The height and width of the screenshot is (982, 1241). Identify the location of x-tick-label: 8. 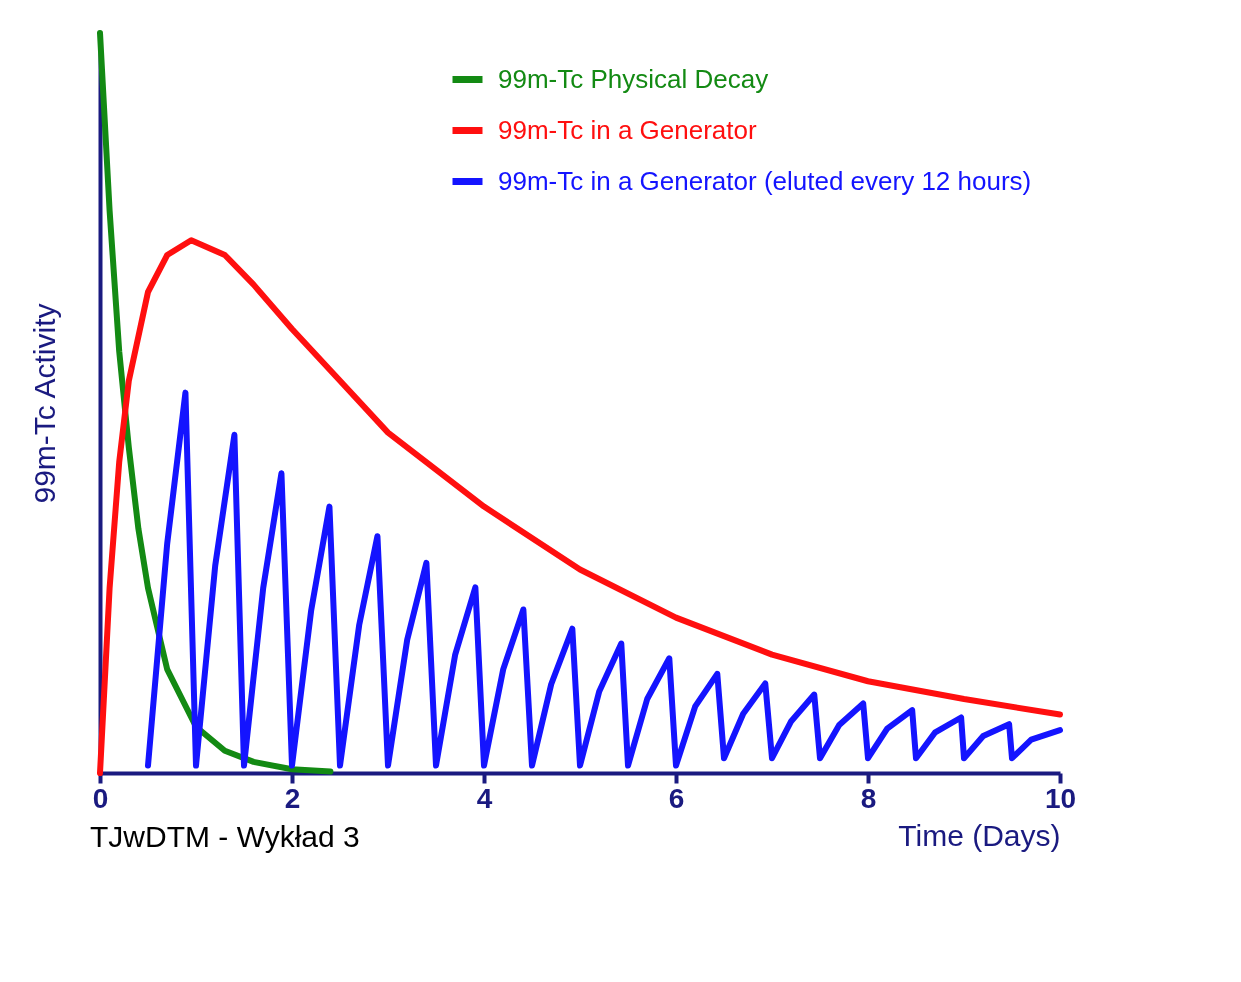
(868, 798).